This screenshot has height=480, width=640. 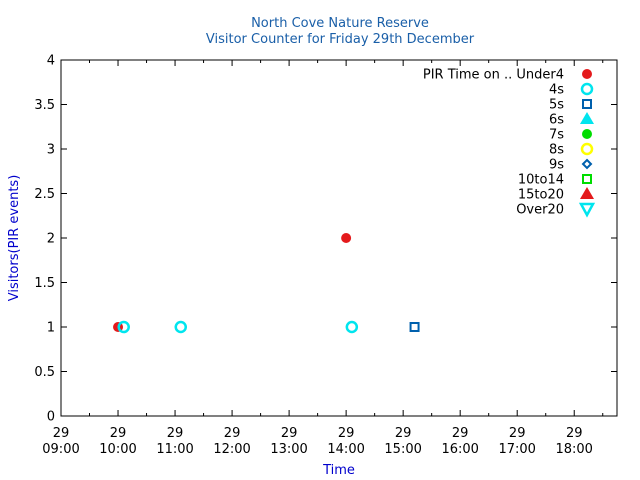 I want to click on x-tick-label-time: 17:00, so click(x=516, y=449).